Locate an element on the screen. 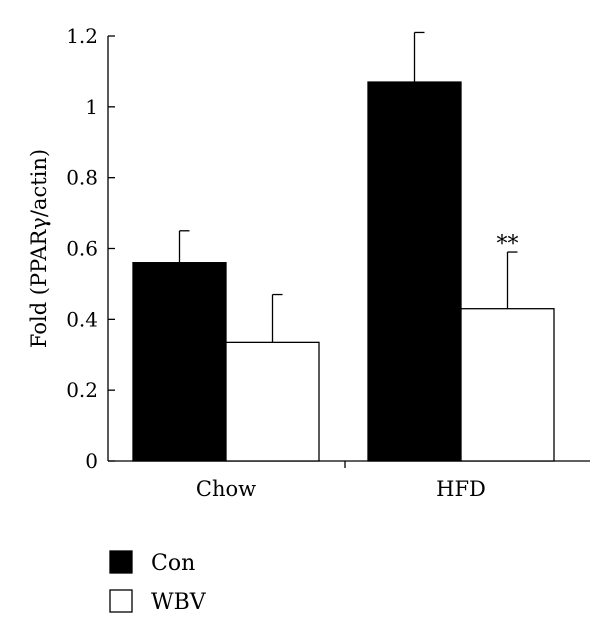 This screenshot has height=641, width=600. legend: Con WBV is located at coordinates (158, 582).